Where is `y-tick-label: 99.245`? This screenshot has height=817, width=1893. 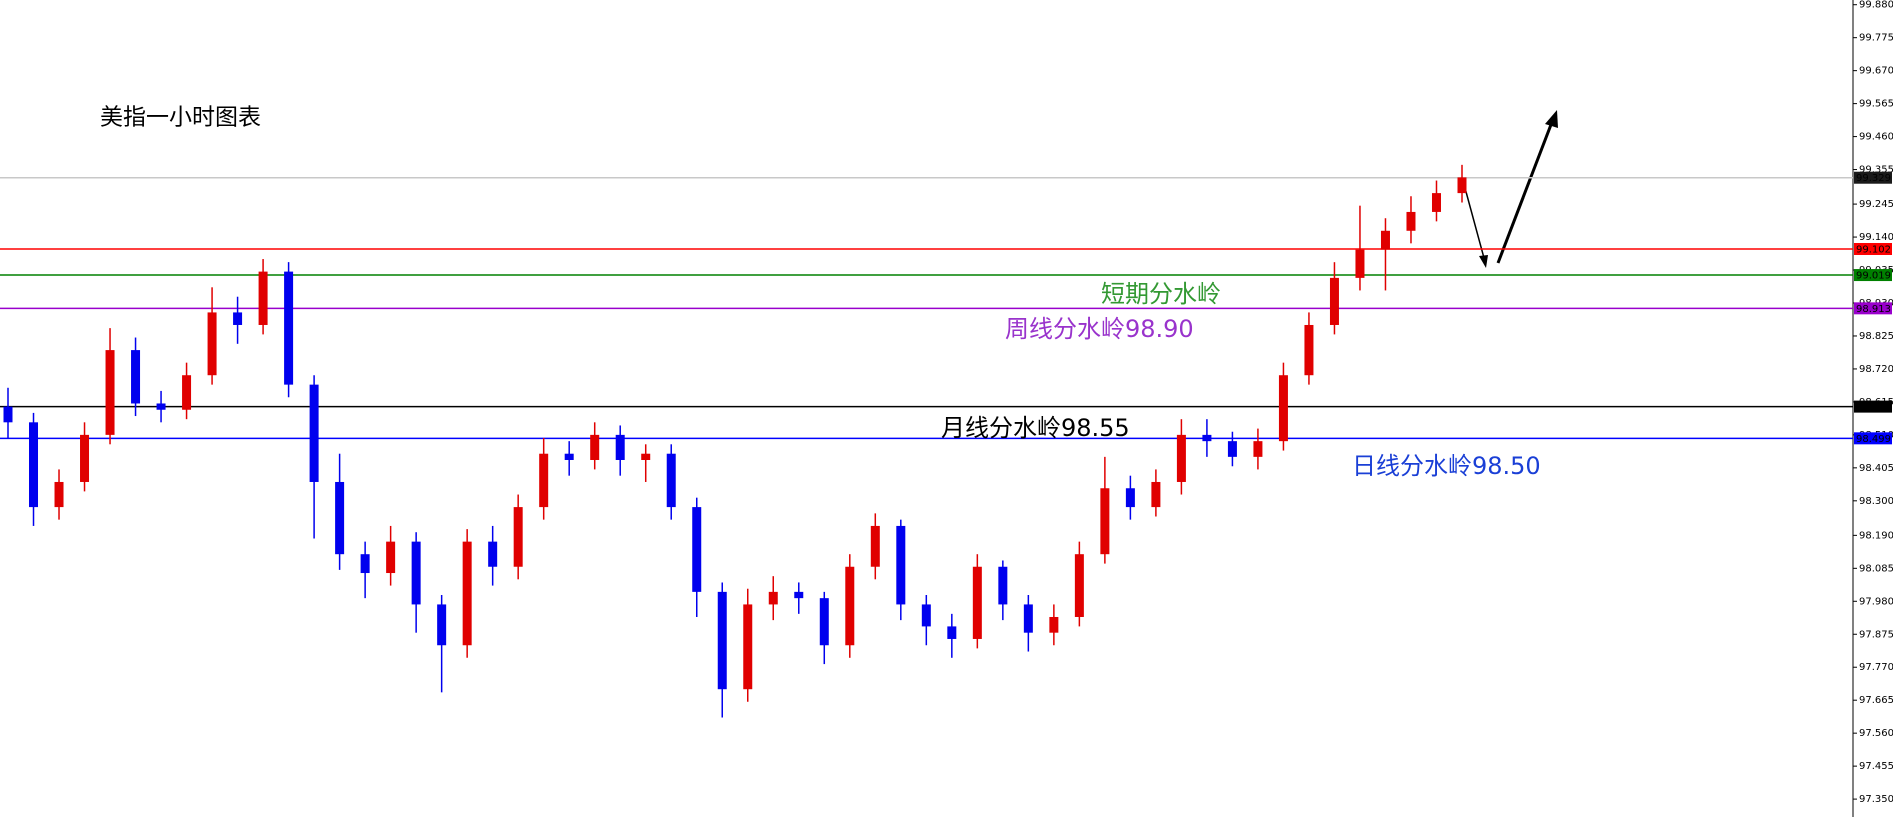
y-tick-label: 99.245 is located at coordinates (1876, 204).